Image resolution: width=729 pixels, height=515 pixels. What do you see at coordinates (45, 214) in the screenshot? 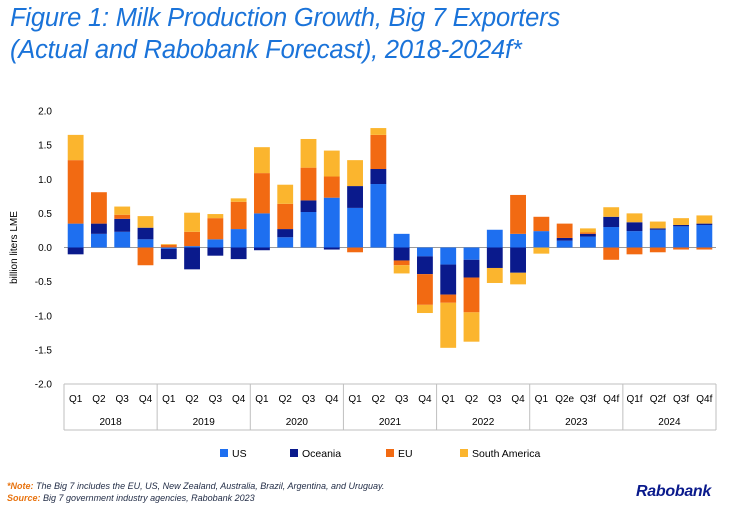
I see `y-tick-label: 0.5` at bounding box center [45, 214].